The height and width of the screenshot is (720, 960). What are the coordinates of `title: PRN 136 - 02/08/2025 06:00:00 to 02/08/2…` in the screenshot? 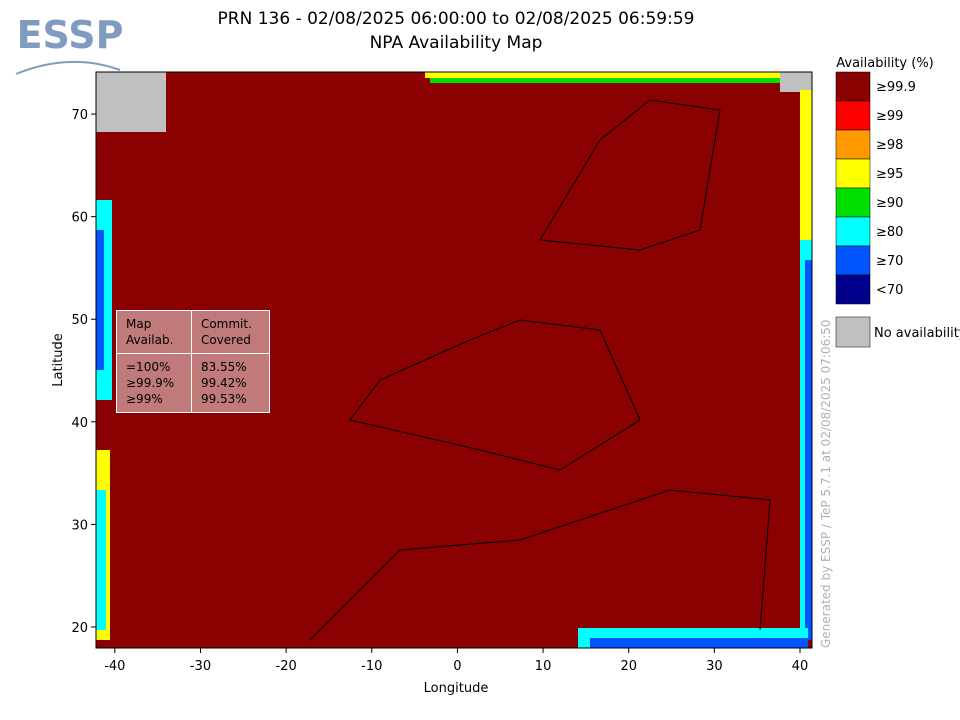 It's located at (456, 19).